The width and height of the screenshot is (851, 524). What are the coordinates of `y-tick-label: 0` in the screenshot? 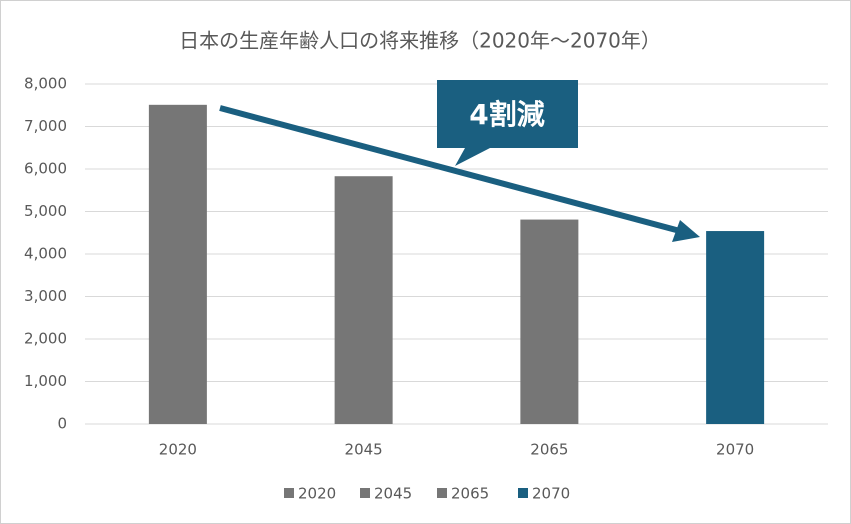 It's located at (62, 424).